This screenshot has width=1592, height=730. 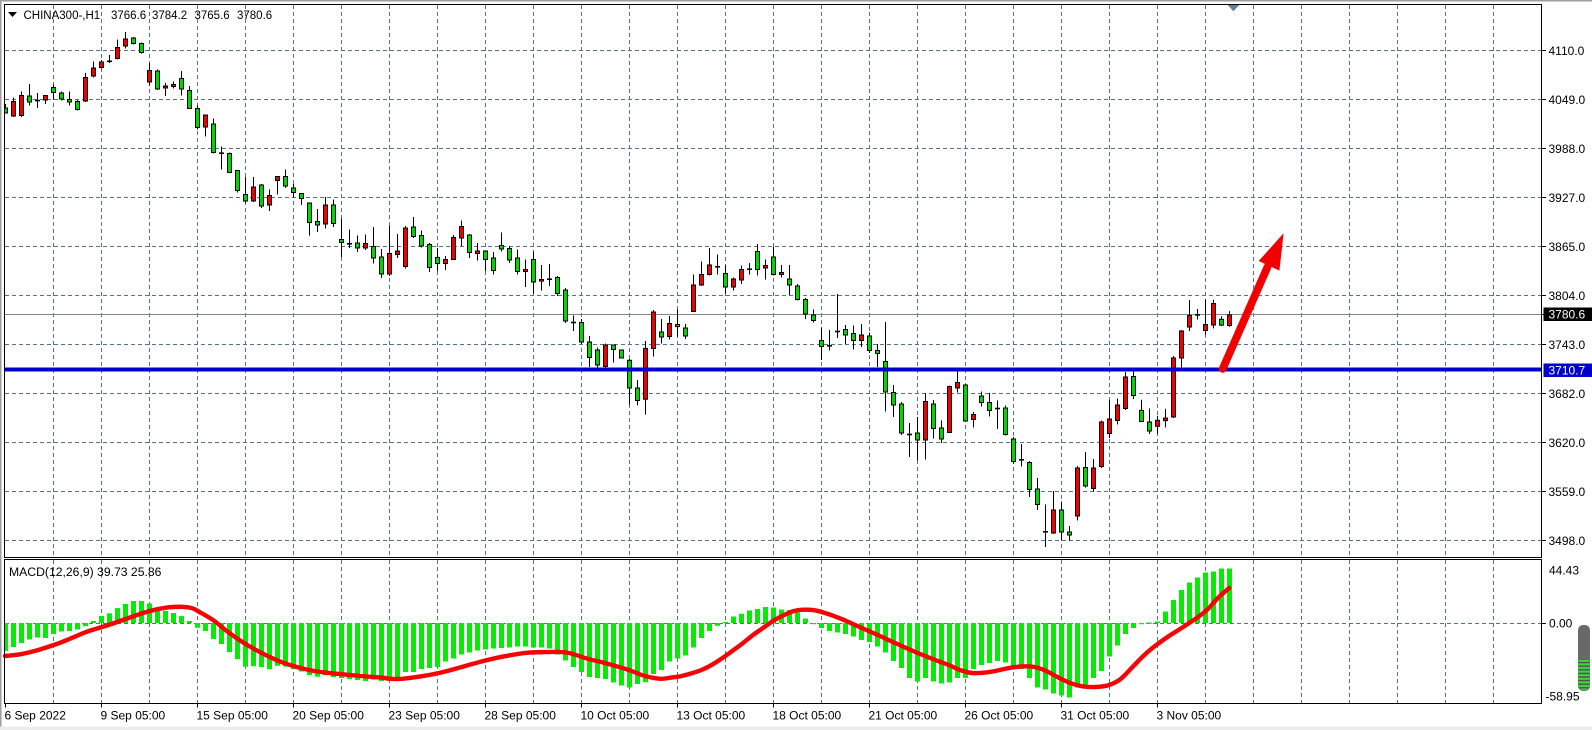 I want to click on svg-text: 28 Sep 05:00, so click(x=521, y=716).